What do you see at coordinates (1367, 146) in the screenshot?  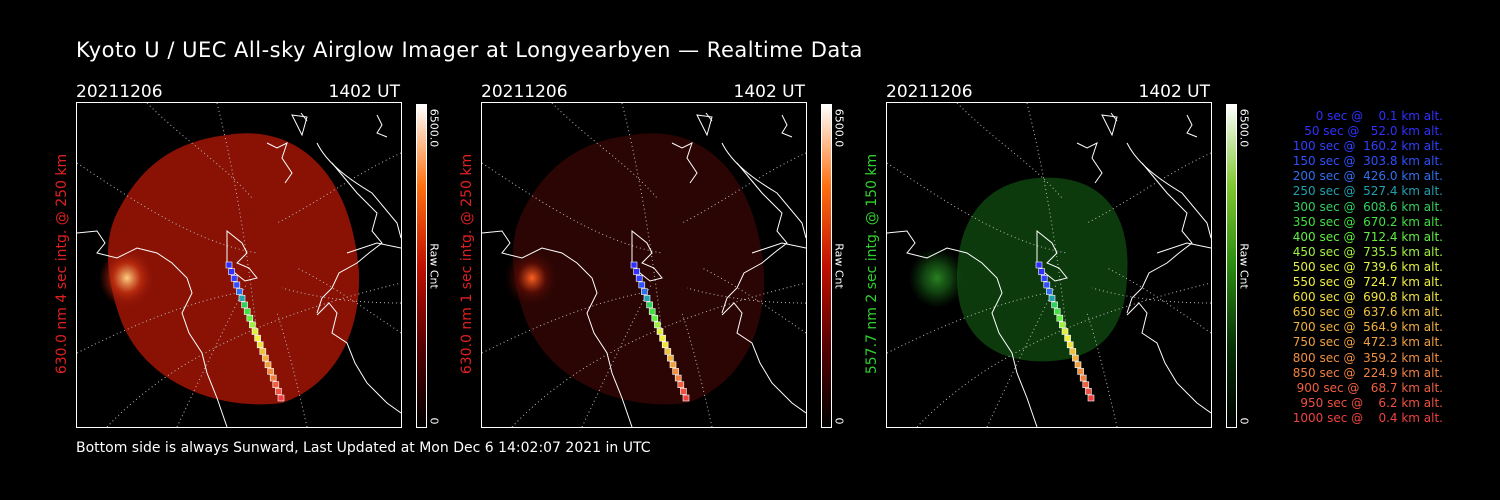 I see `legend-row: 100 sec @ 160.2 km alt.` at bounding box center [1367, 146].